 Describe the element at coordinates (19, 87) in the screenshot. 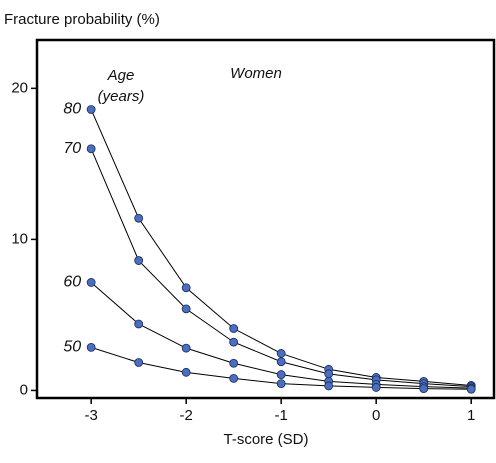

I see `y-tick-label: 20` at that location.